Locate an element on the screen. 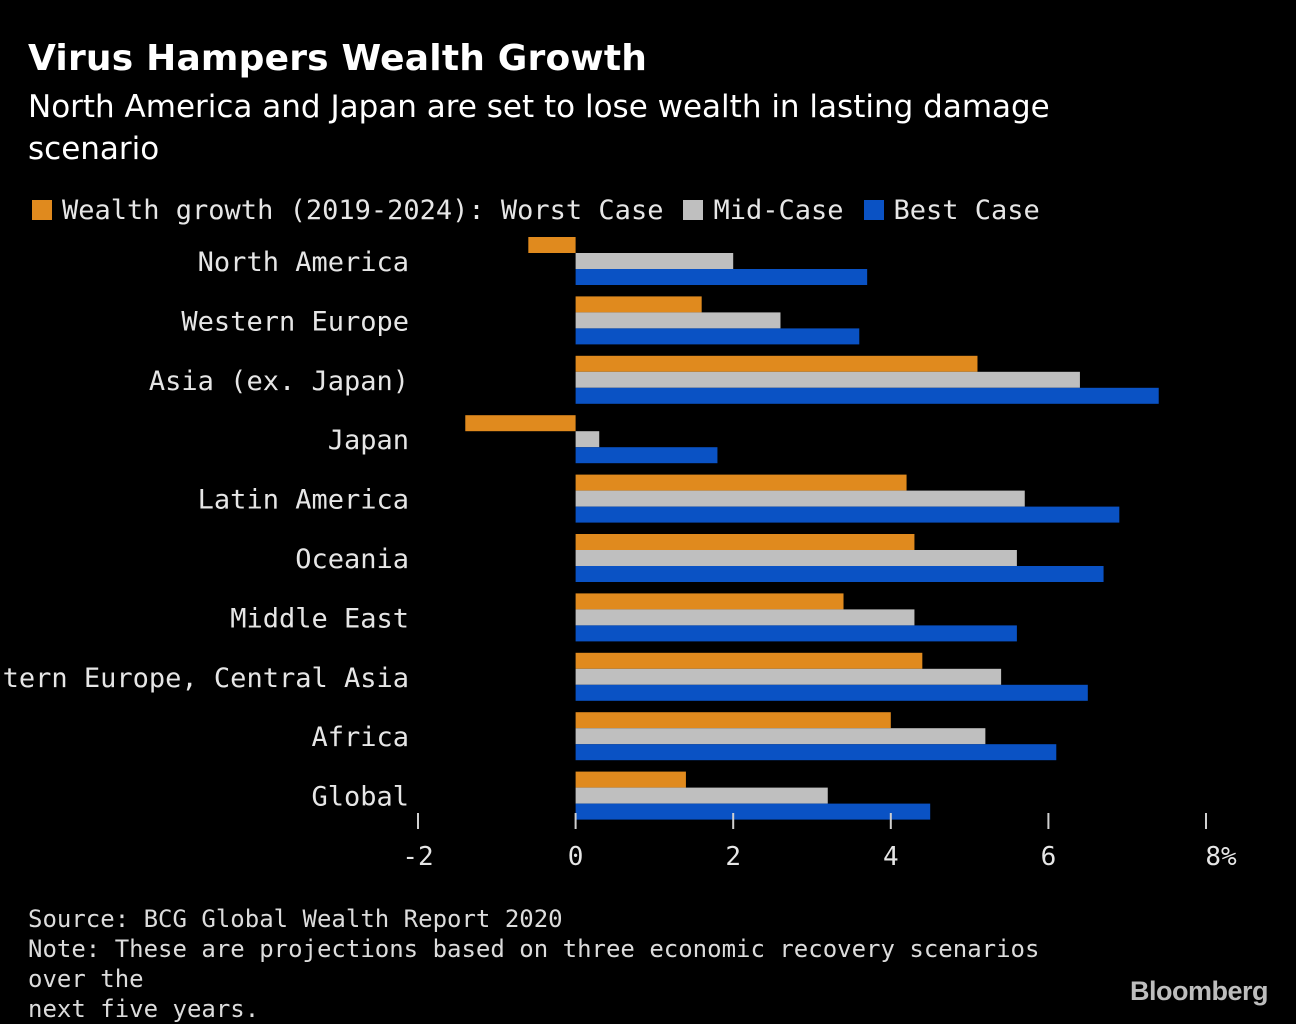  bar-africa-mid-case is located at coordinates (780, 736).